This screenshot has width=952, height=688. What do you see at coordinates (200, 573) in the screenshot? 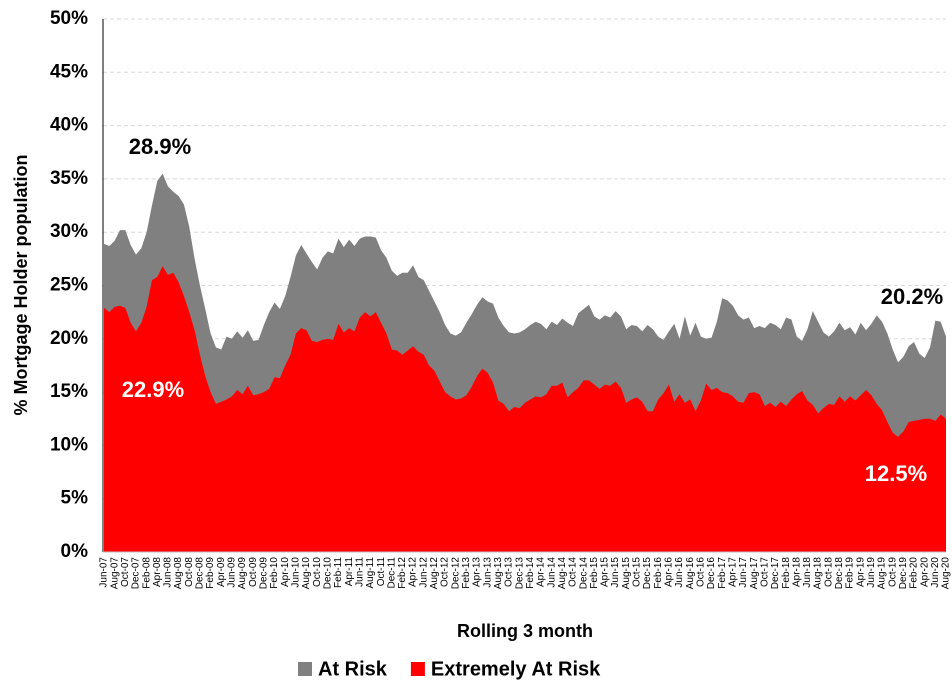
I see `x-tick-label: Dec-08` at bounding box center [200, 573].